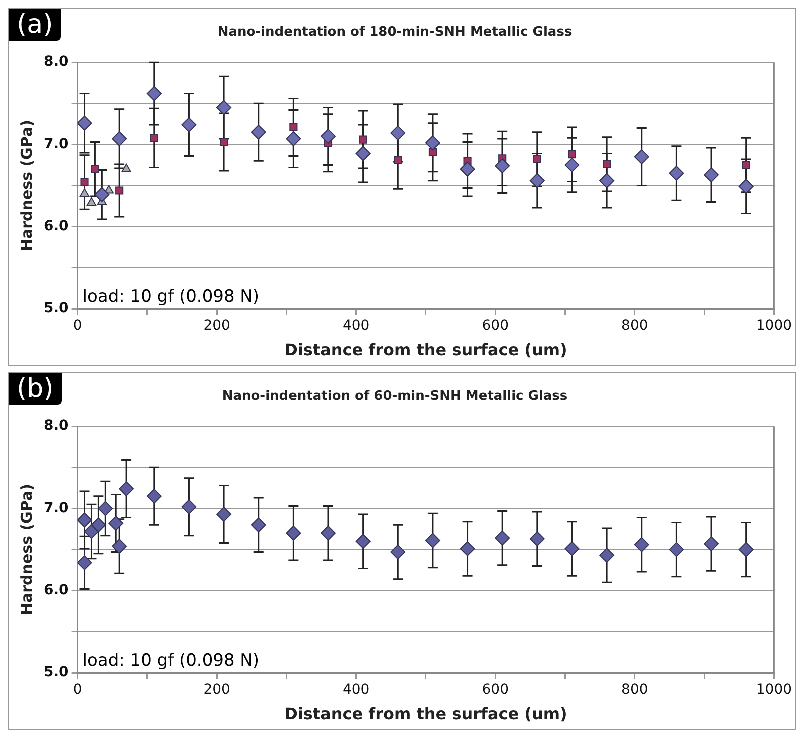  I want to click on text: (b), so click(35, 389).